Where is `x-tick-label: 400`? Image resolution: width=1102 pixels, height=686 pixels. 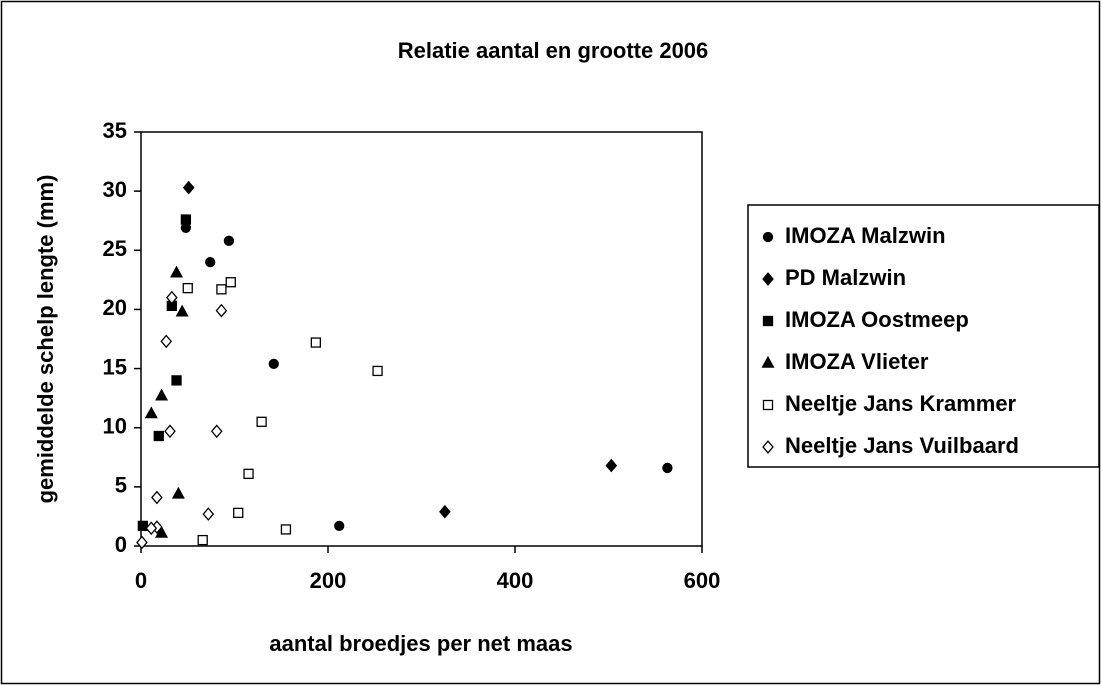
x-tick-label: 400 is located at coordinates (515, 580).